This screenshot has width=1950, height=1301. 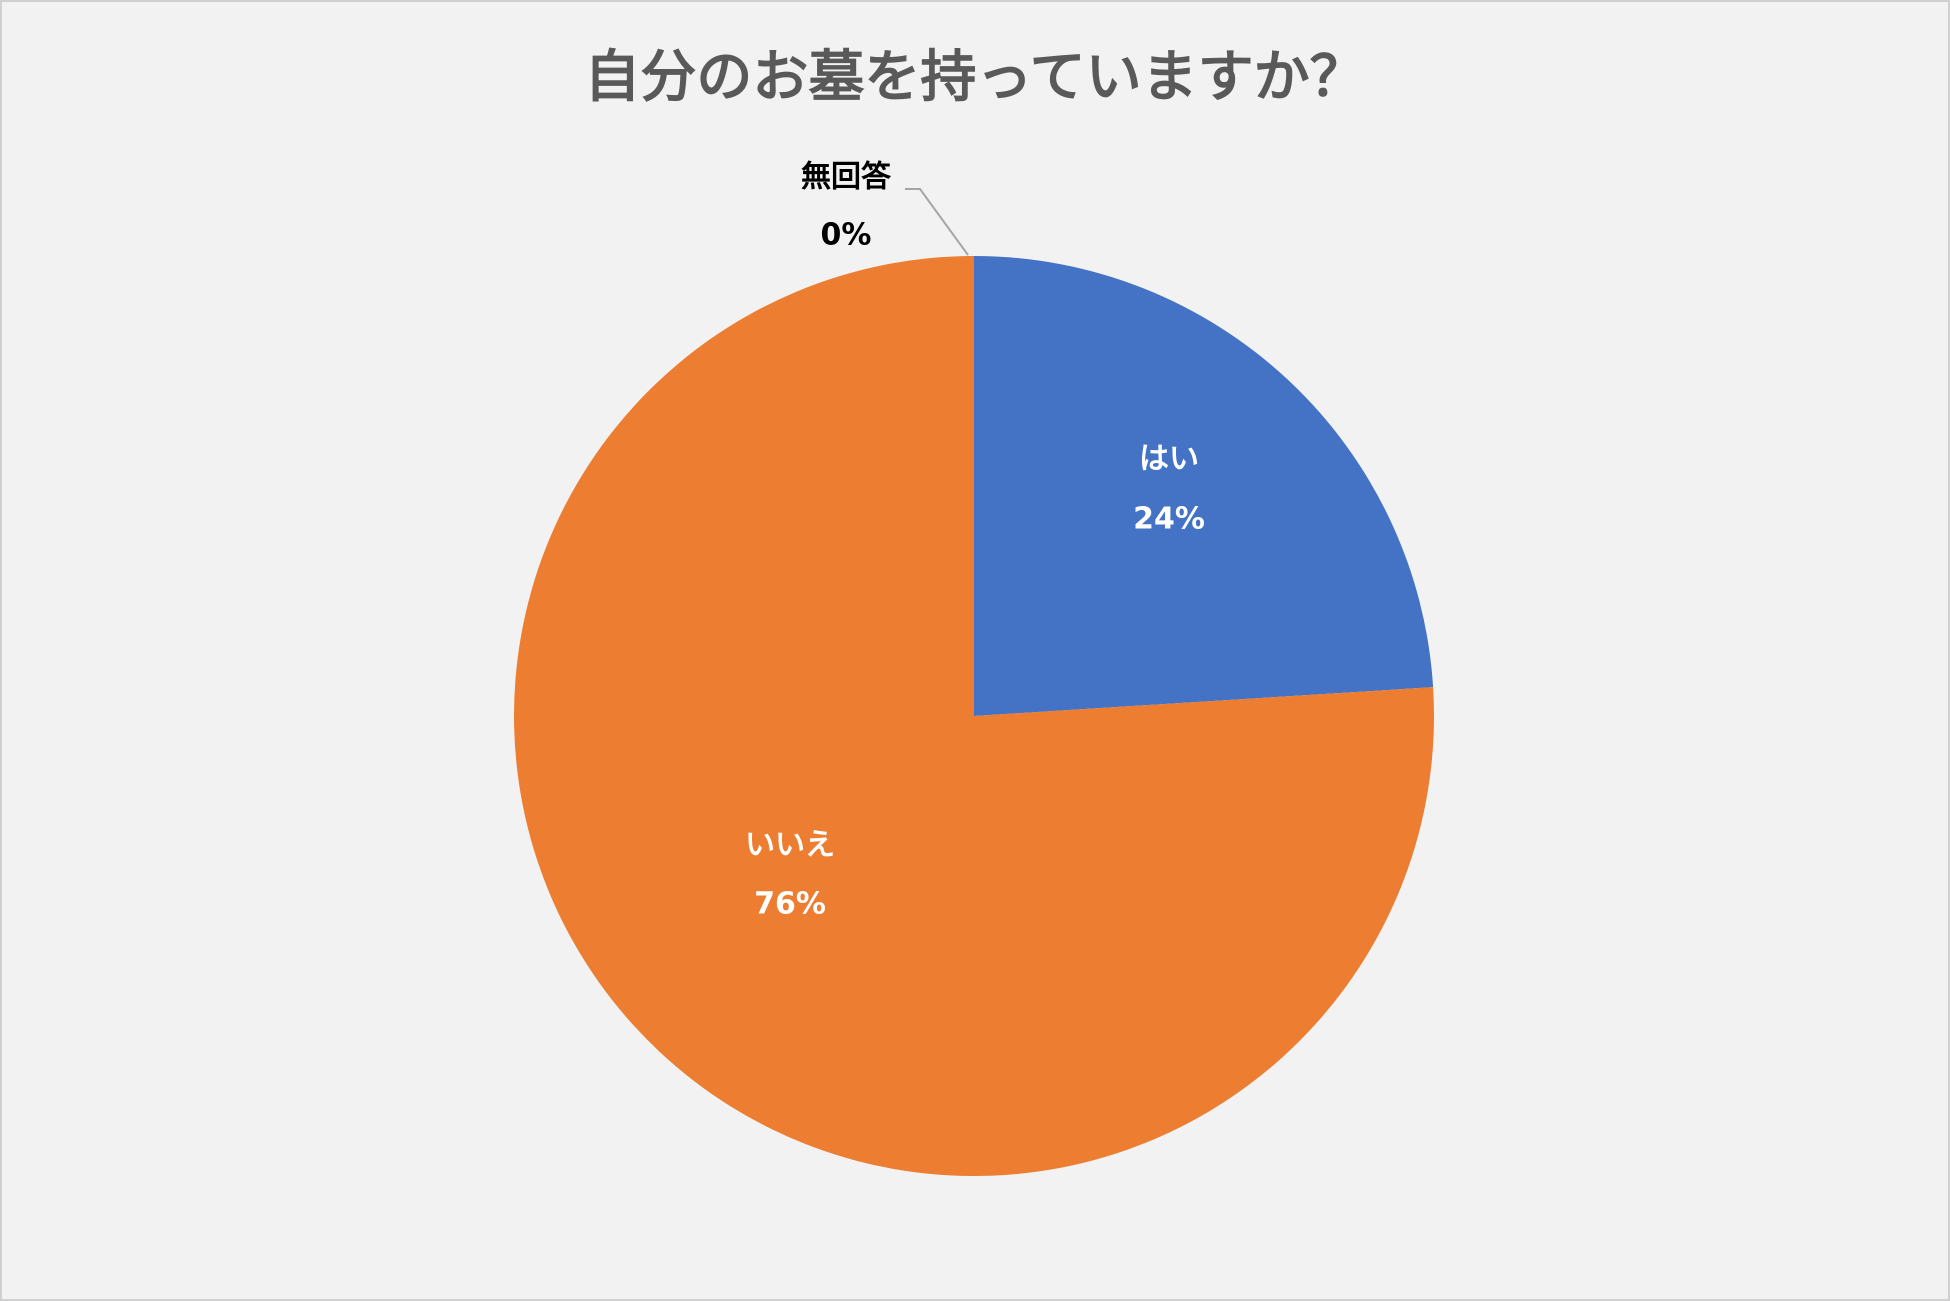 I want to click on pie-slice, so click(x=1204, y=486).